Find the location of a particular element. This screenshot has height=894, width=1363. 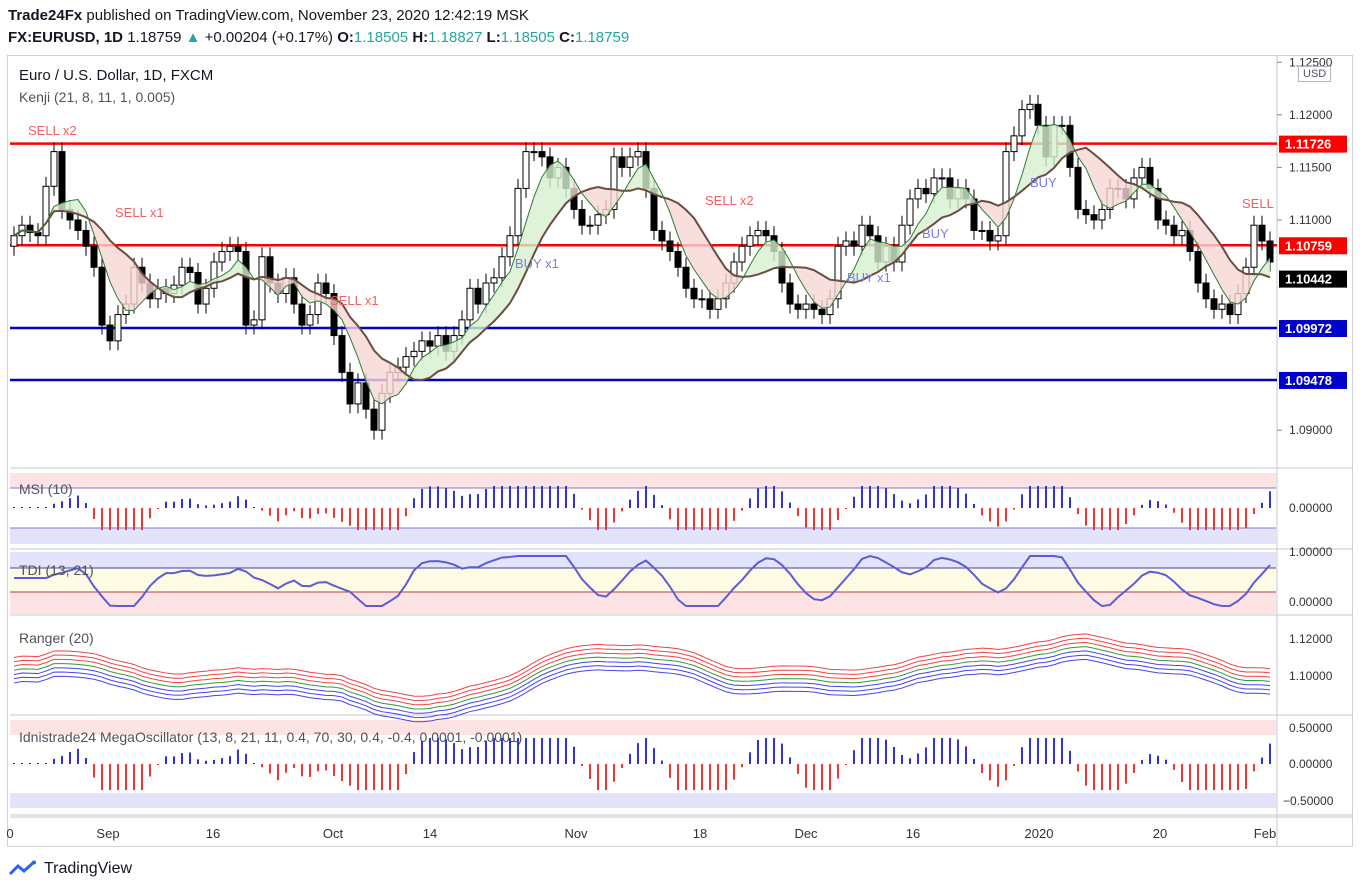

kenji-indicator-title: Kenji (21, 8, 11, 1, 0.005) is located at coordinates (97, 97).